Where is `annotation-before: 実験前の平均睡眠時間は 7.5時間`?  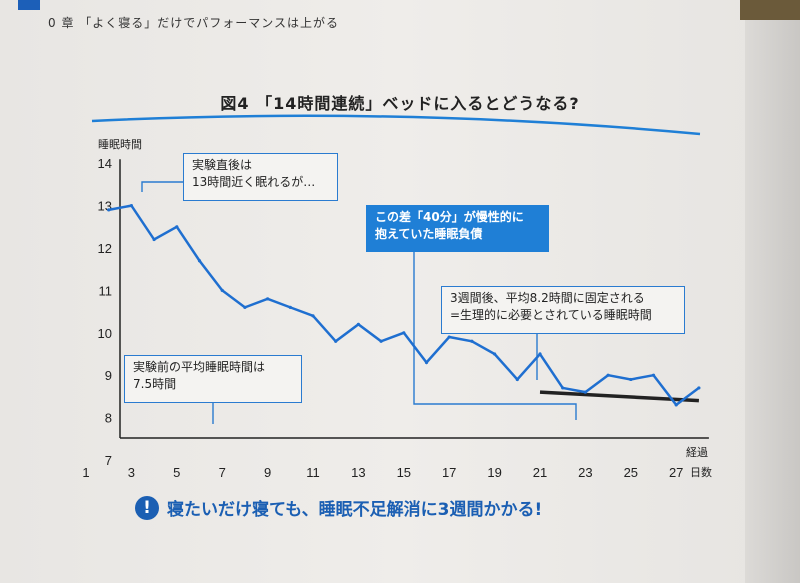
annotation-before: 実験前の平均睡眠時間は 7.5時間 is located at coordinates (213, 379).